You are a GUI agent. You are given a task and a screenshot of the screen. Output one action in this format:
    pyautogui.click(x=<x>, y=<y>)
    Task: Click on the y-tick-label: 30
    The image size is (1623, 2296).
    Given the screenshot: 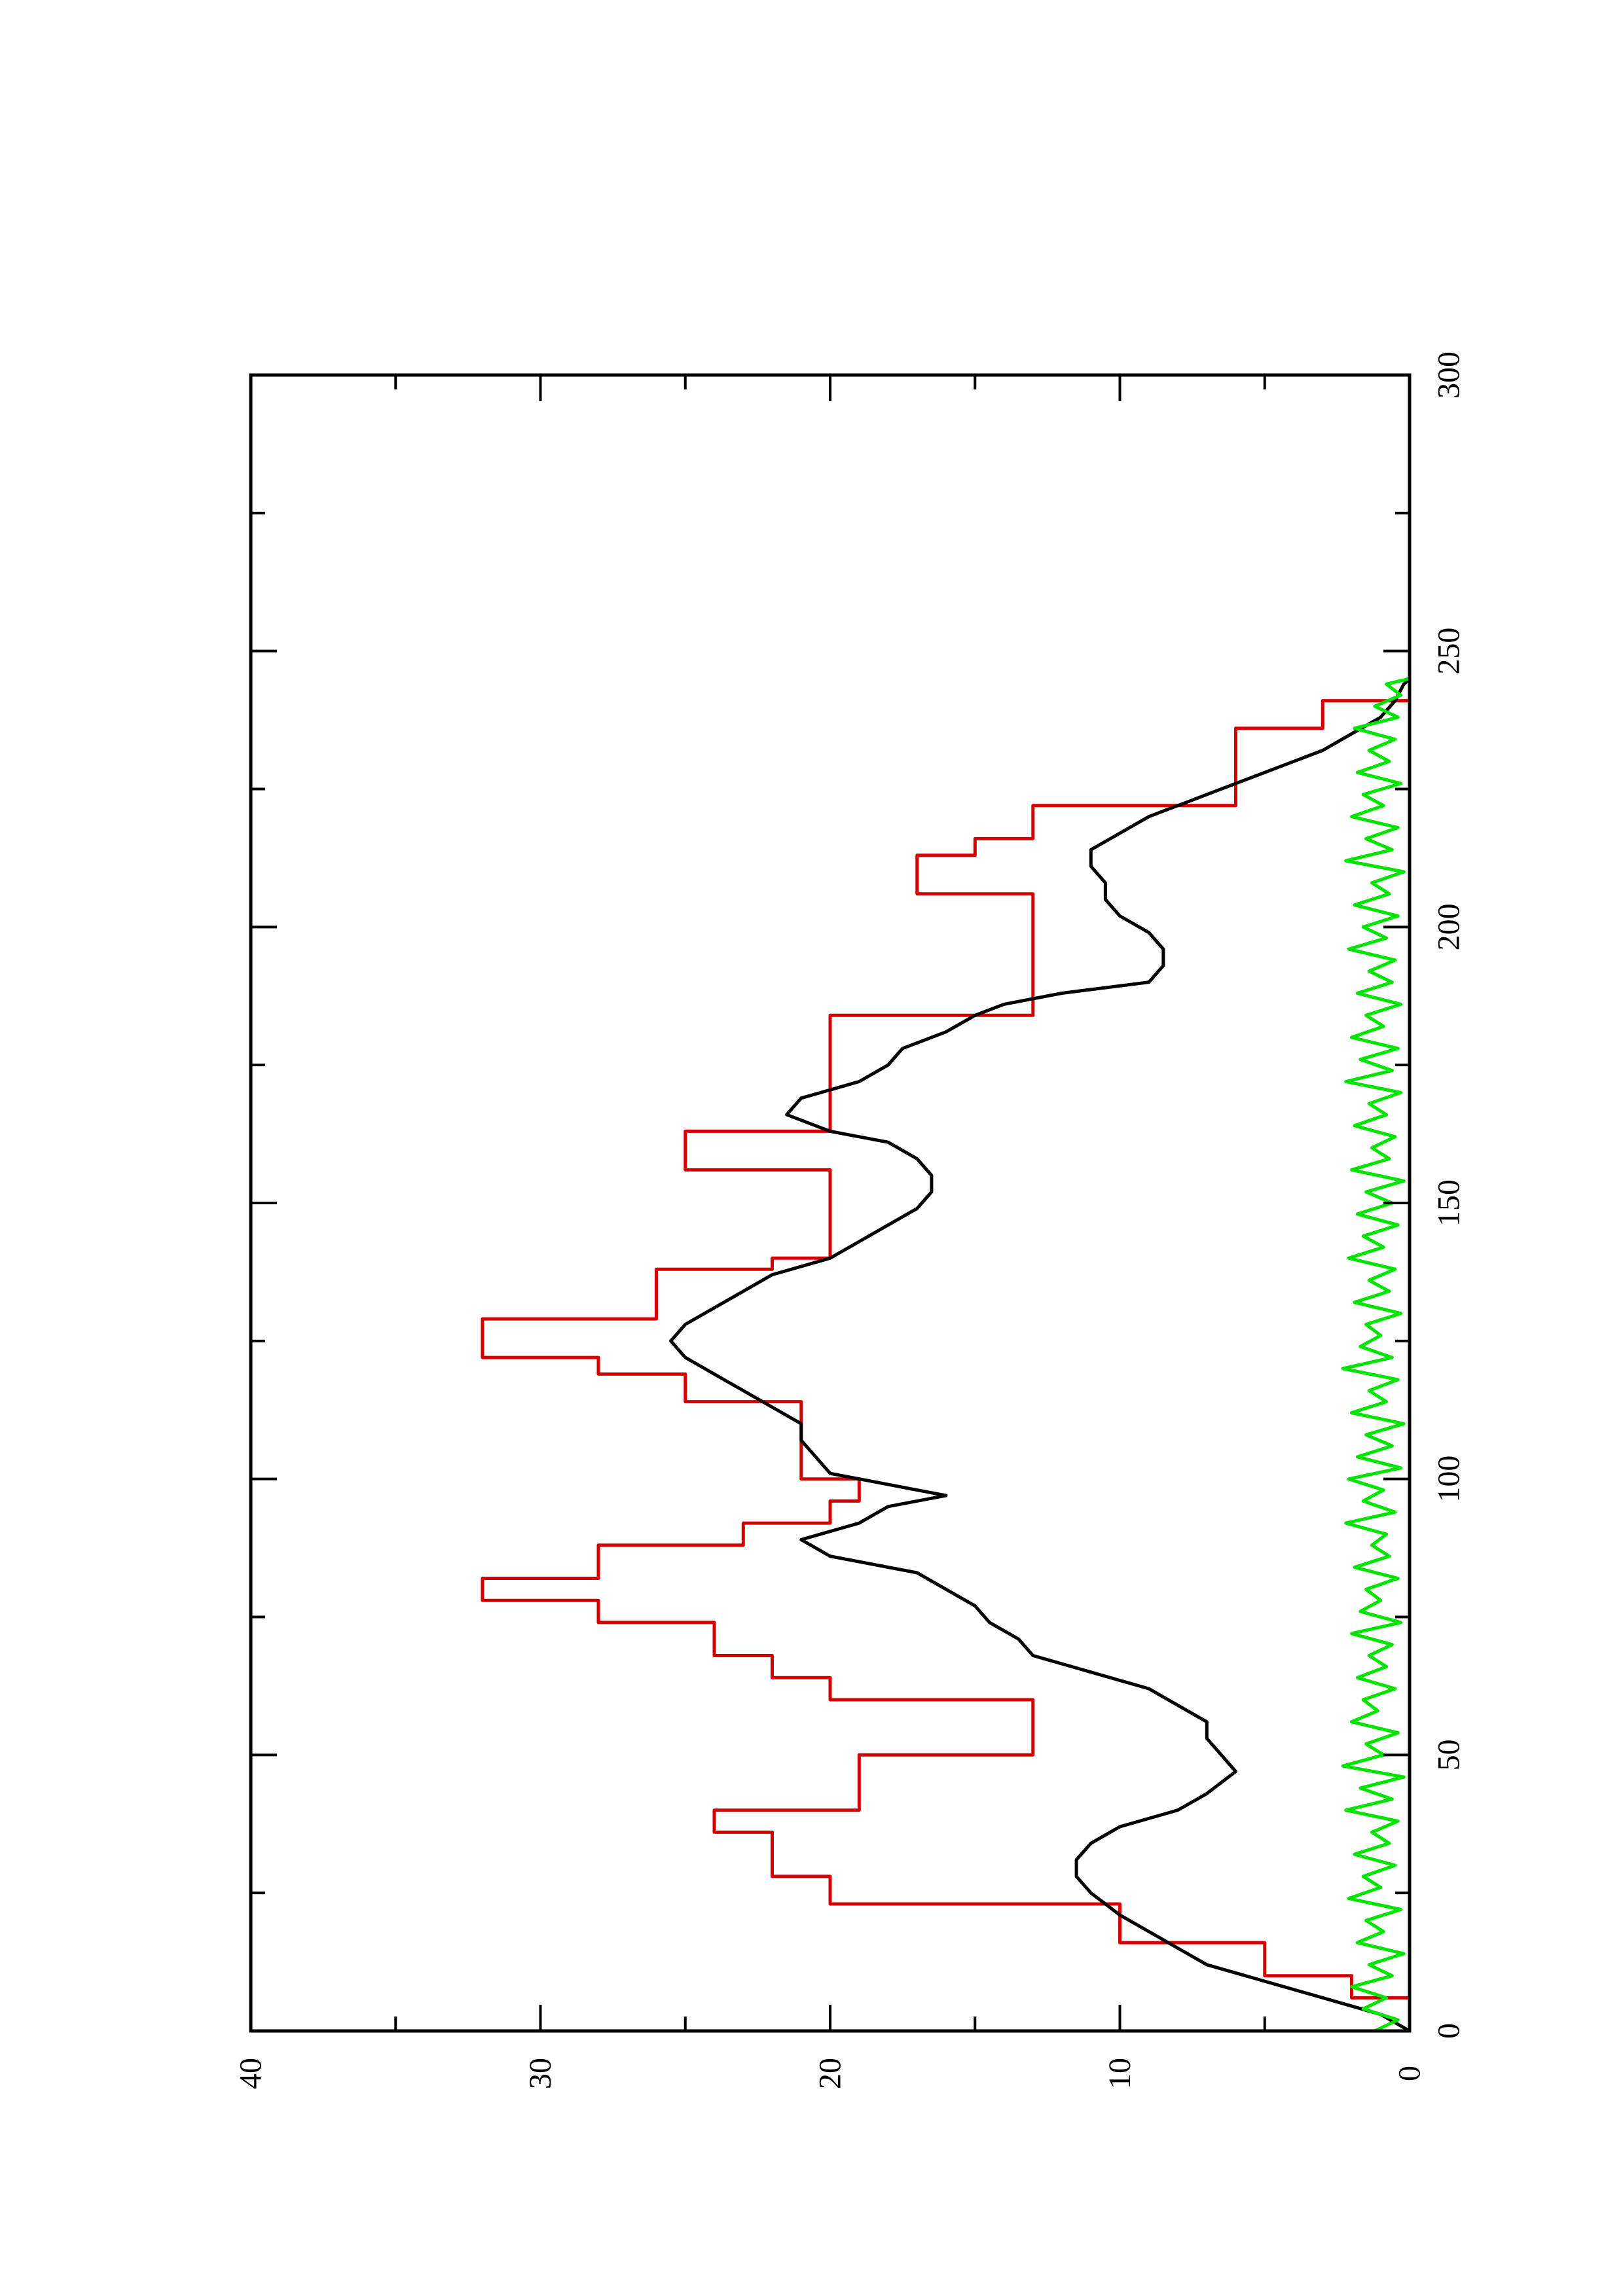 What is the action you would take?
    pyautogui.click(x=540, y=2073)
    